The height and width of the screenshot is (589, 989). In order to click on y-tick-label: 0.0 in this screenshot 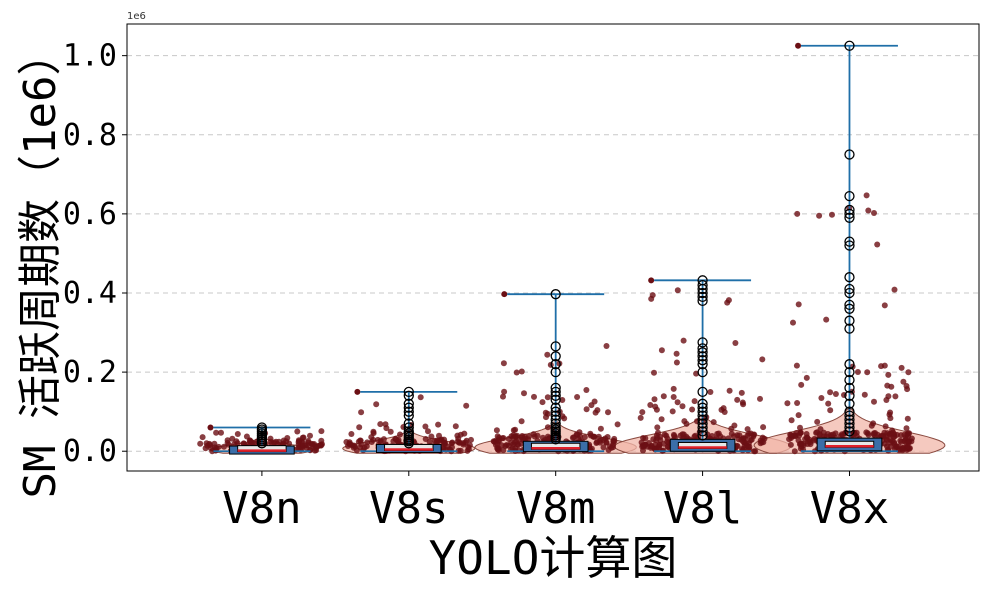, I will do `click(90, 451)`.